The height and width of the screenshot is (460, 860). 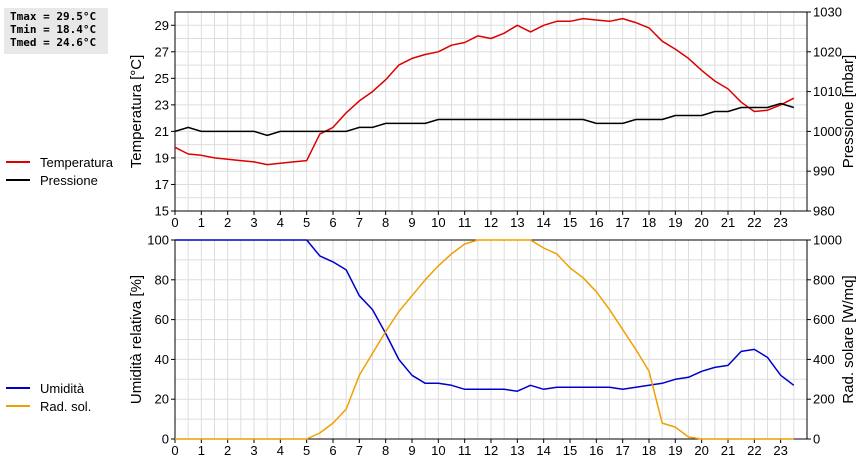 What do you see at coordinates (158, 240) in the screenshot?
I see `y-tick-label: 100` at bounding box center [158, 240].